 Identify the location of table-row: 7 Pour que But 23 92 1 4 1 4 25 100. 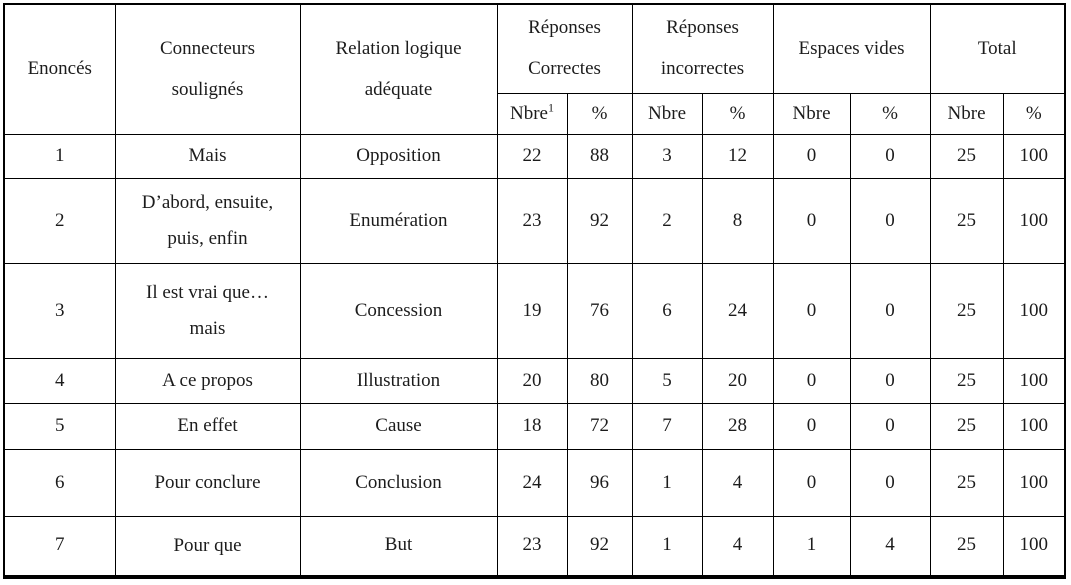
(534, 546).